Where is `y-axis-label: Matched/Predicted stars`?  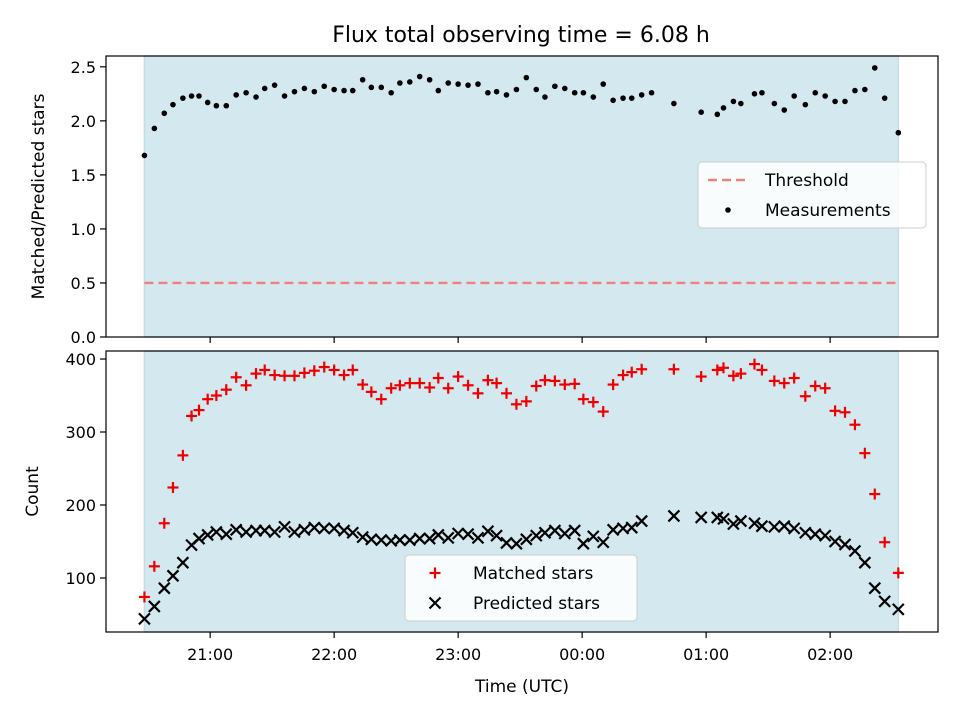 y-axis-label: Matched/Predicted stars is located at coordinates (39, 196).